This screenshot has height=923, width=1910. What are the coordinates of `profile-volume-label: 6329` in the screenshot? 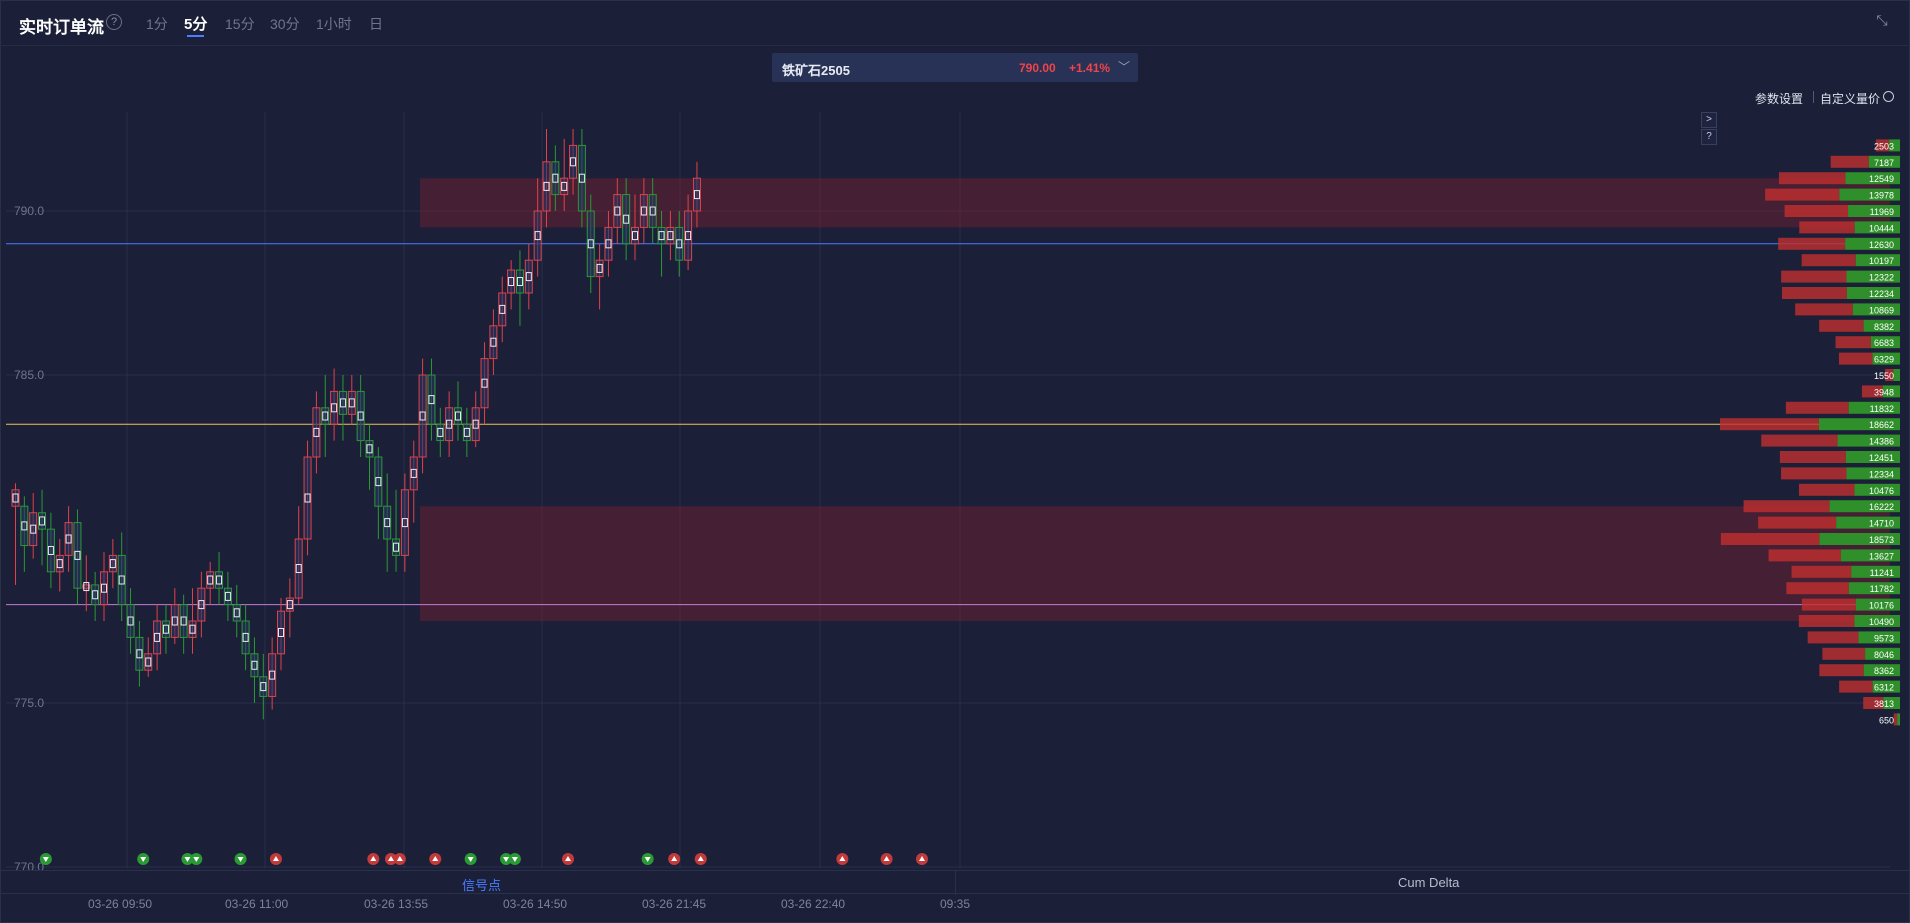 It's located at (1884, 360).